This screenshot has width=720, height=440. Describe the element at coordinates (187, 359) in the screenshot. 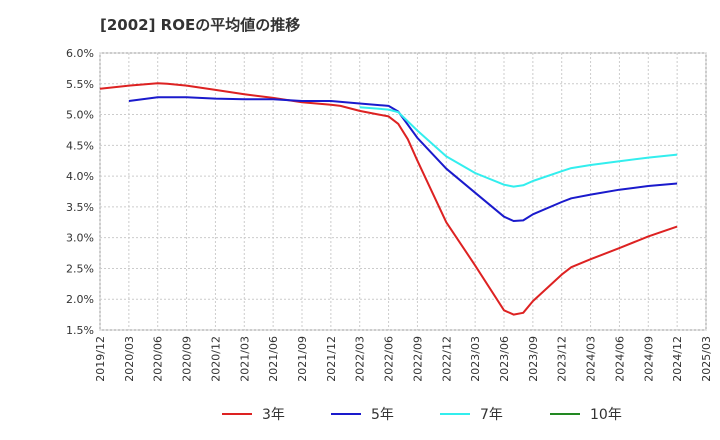

I see `x-tick-label: 2020/09` at that location.